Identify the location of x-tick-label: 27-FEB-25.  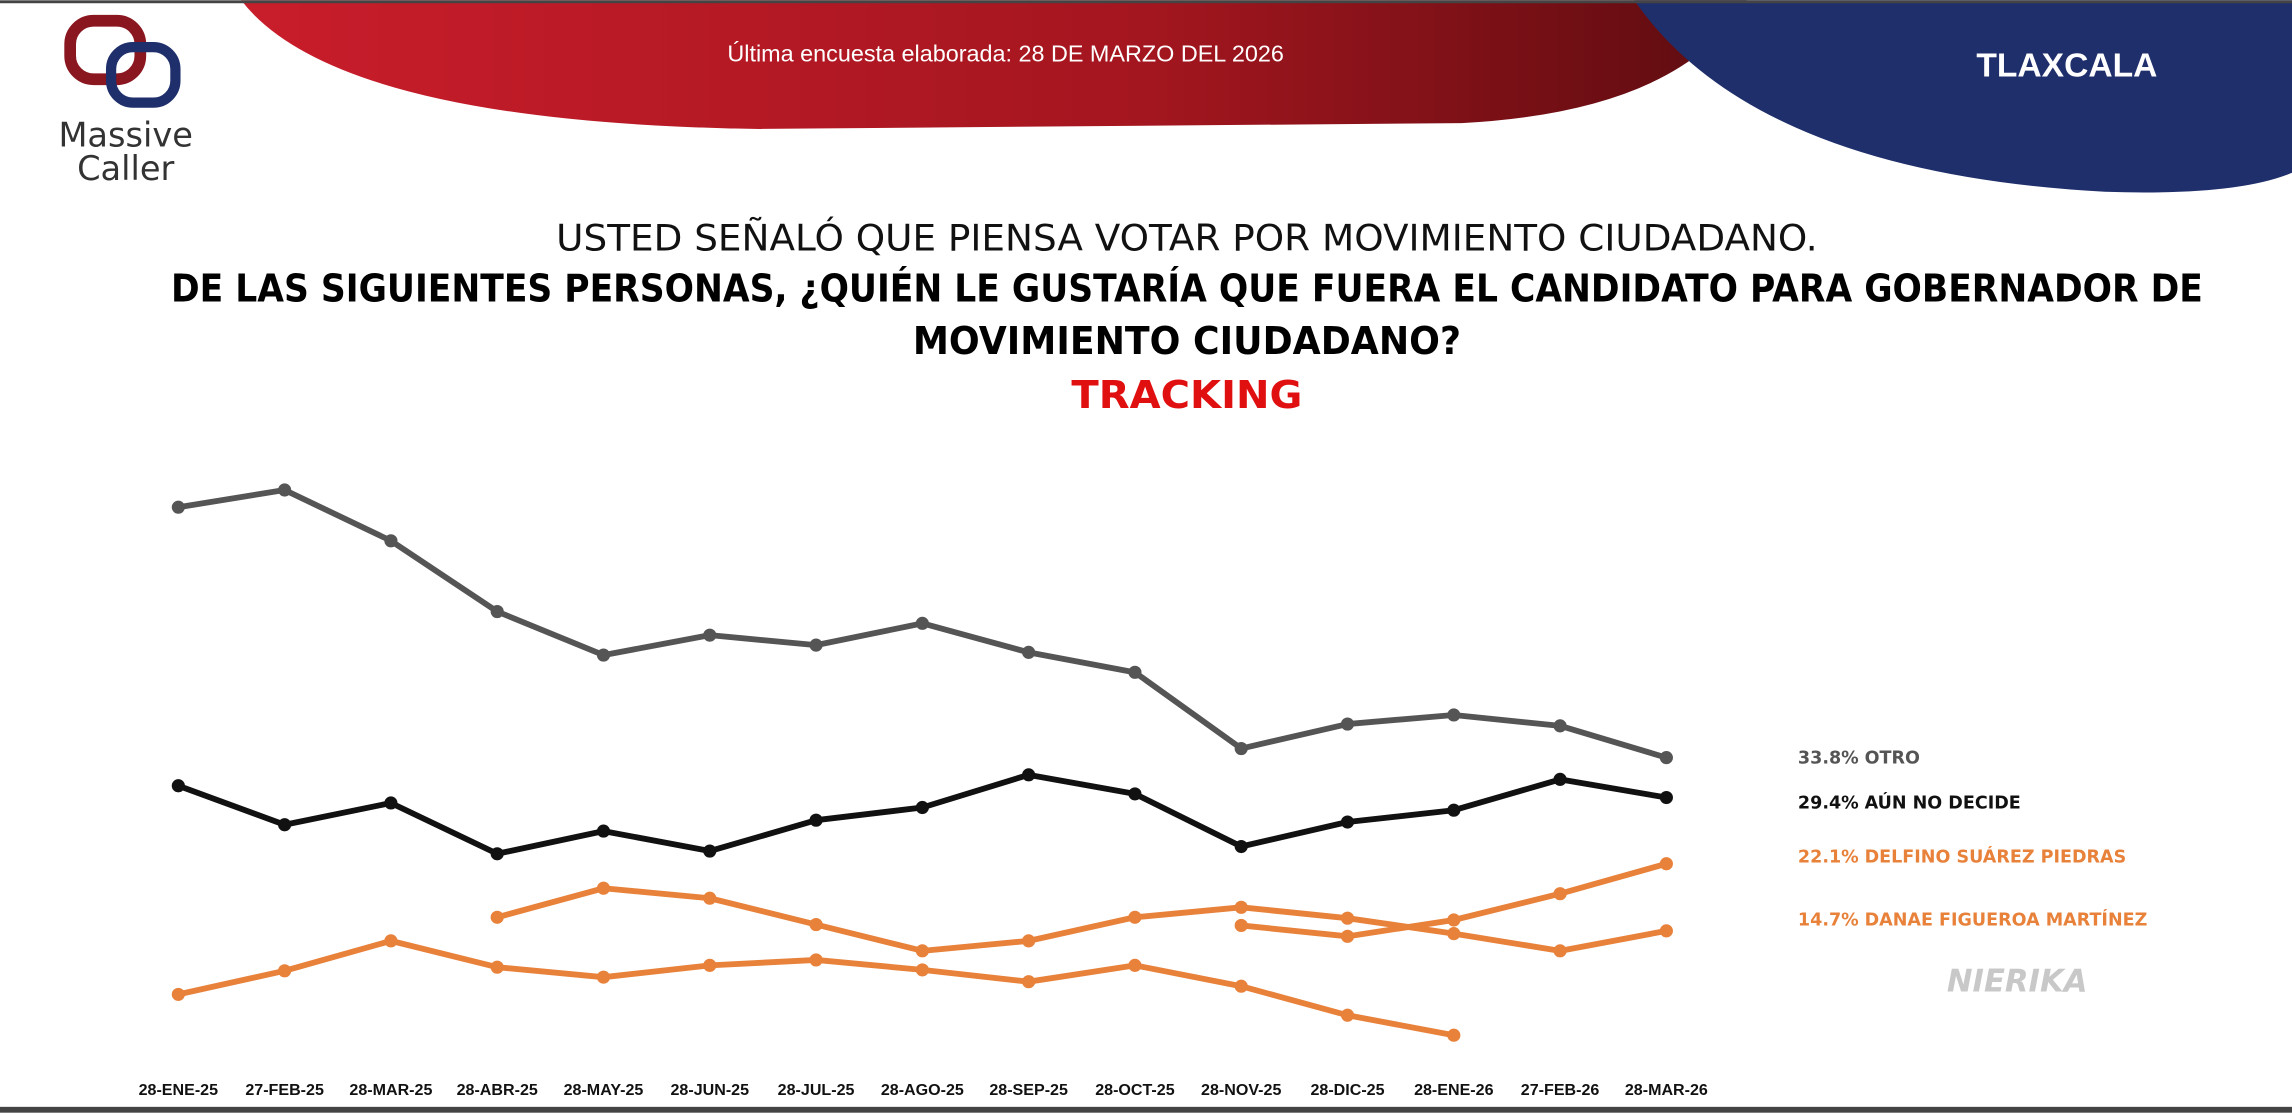
(284, 1090).